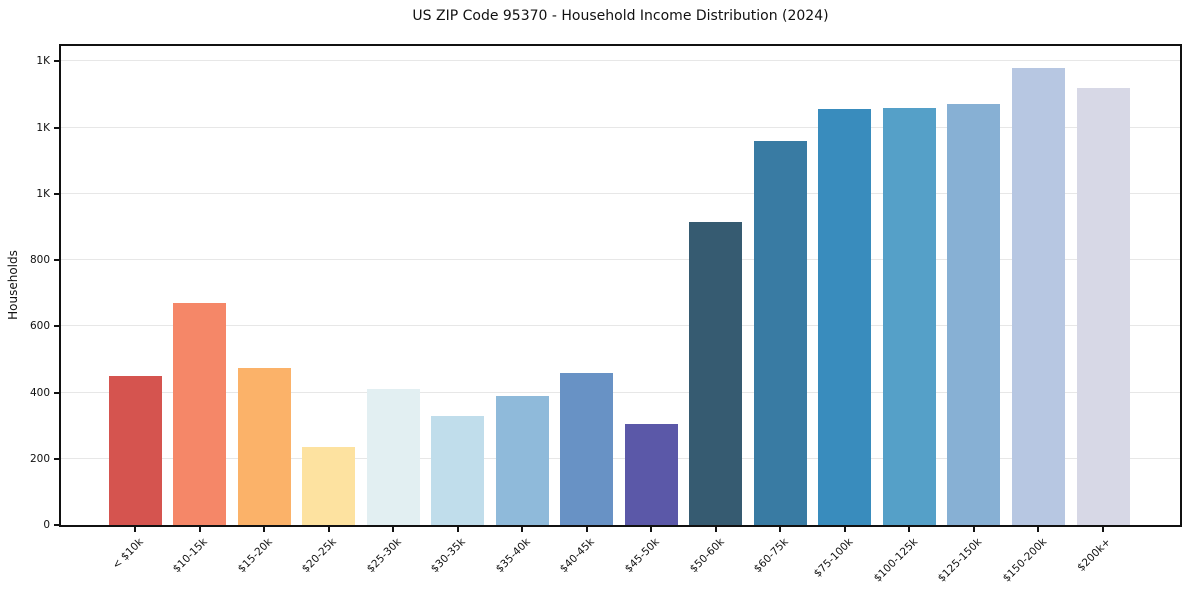 This screenshot has height=590, width=1189. What do you see at coordinates (960, 560) in the screenshot?
I see `x-tick-label: $125-150k` at bounding box center [960, 560].